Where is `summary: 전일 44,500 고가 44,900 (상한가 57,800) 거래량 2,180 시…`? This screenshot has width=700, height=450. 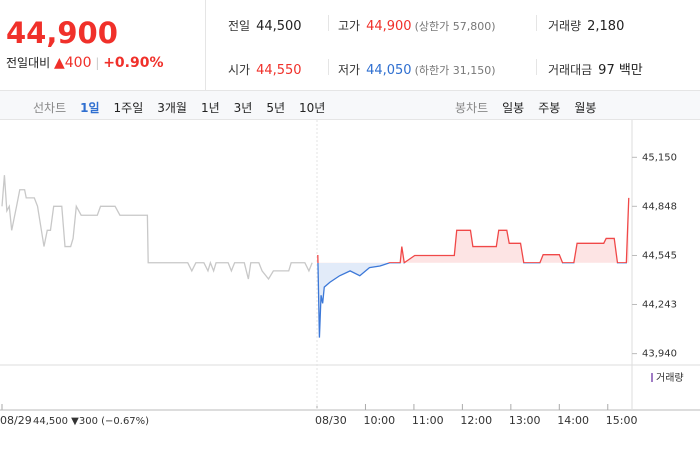
summary: 전일 44,500 고가 44,900 (상한가 57,800) 거래량 2,180 시… is located at coordinates (453, 45).